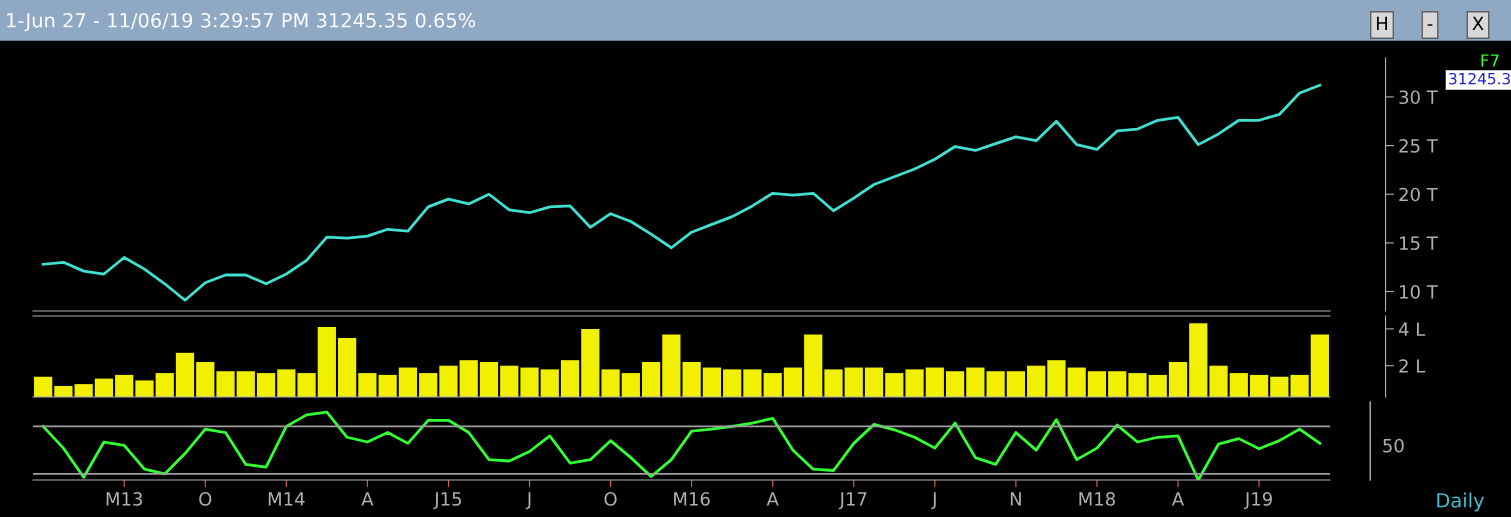 The height and width of the screenshot is (517, 1511). I want to click on y-tick-label: 10 T, so click(1419, 292).